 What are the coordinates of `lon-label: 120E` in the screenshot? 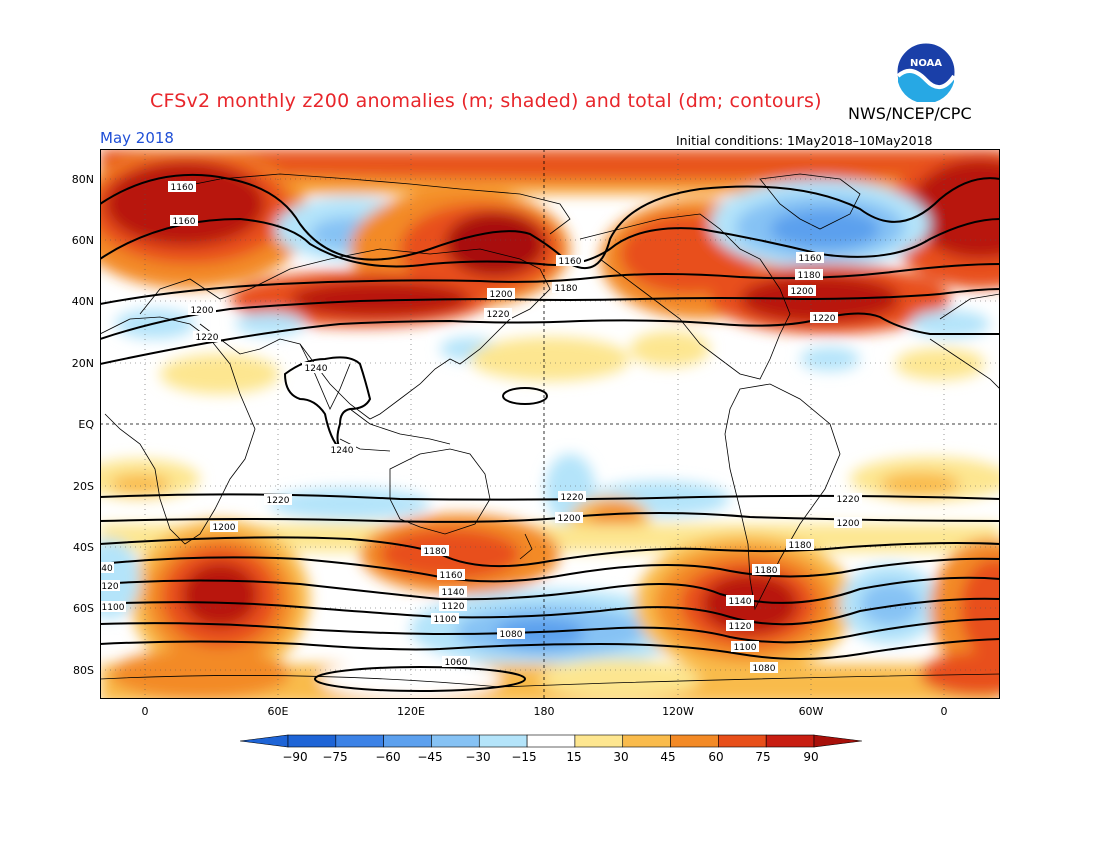 It's located at (411, 711).